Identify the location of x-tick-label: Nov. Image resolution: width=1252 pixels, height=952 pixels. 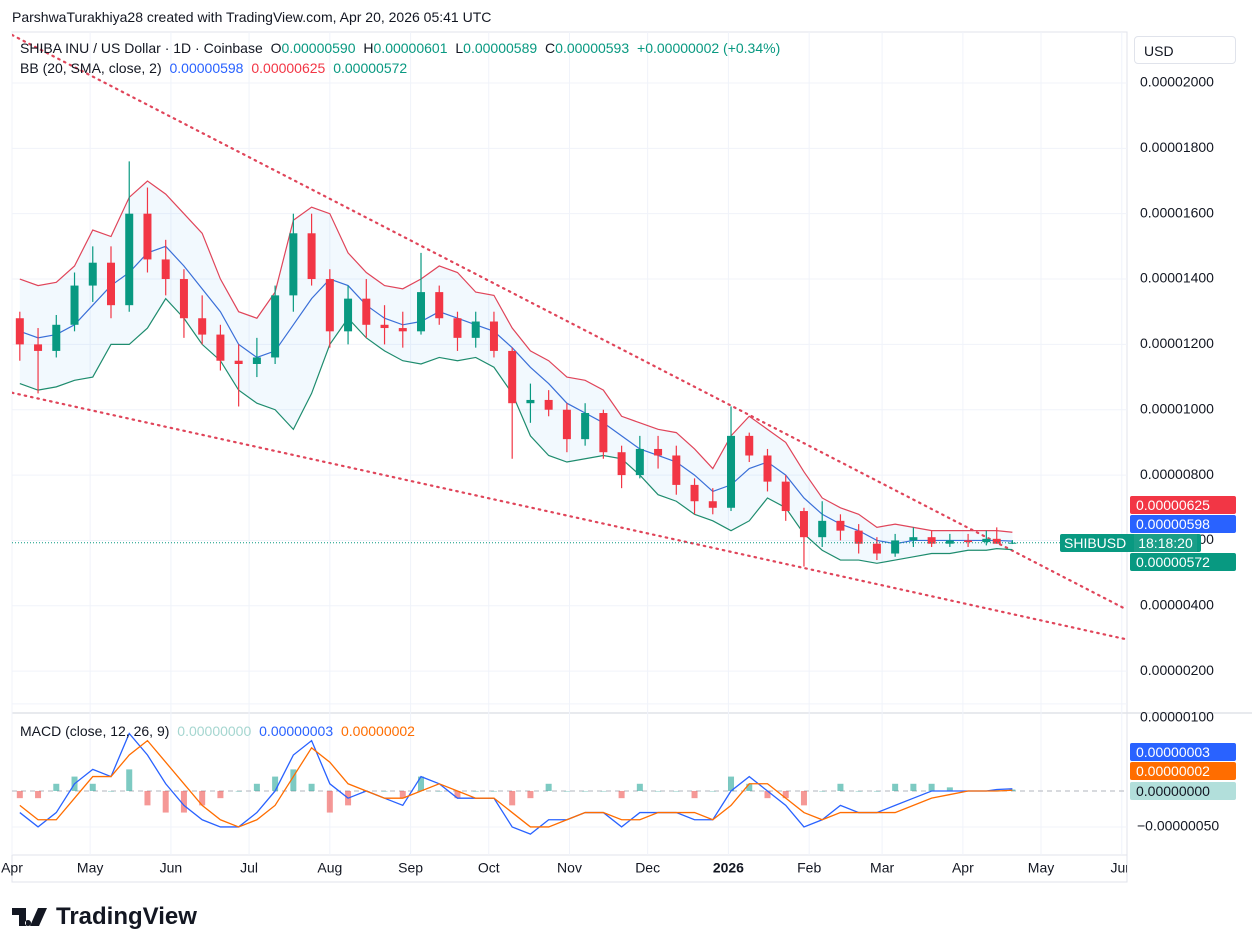
(569, 868).